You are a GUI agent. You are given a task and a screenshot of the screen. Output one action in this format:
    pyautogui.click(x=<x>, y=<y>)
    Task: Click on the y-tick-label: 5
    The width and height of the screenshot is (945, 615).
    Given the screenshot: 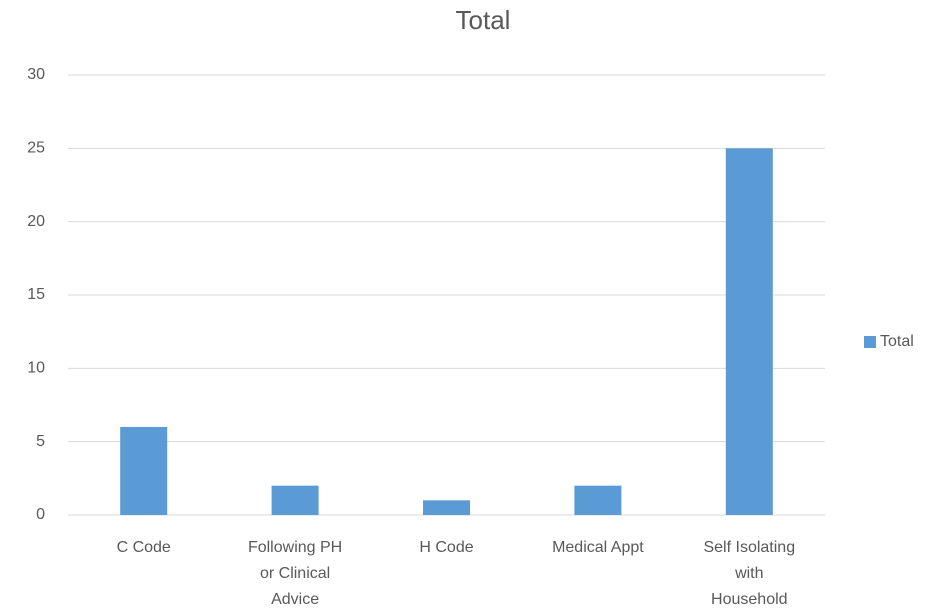 What is the action you would take?
    pyautogui.click(x=40, y=441)
    